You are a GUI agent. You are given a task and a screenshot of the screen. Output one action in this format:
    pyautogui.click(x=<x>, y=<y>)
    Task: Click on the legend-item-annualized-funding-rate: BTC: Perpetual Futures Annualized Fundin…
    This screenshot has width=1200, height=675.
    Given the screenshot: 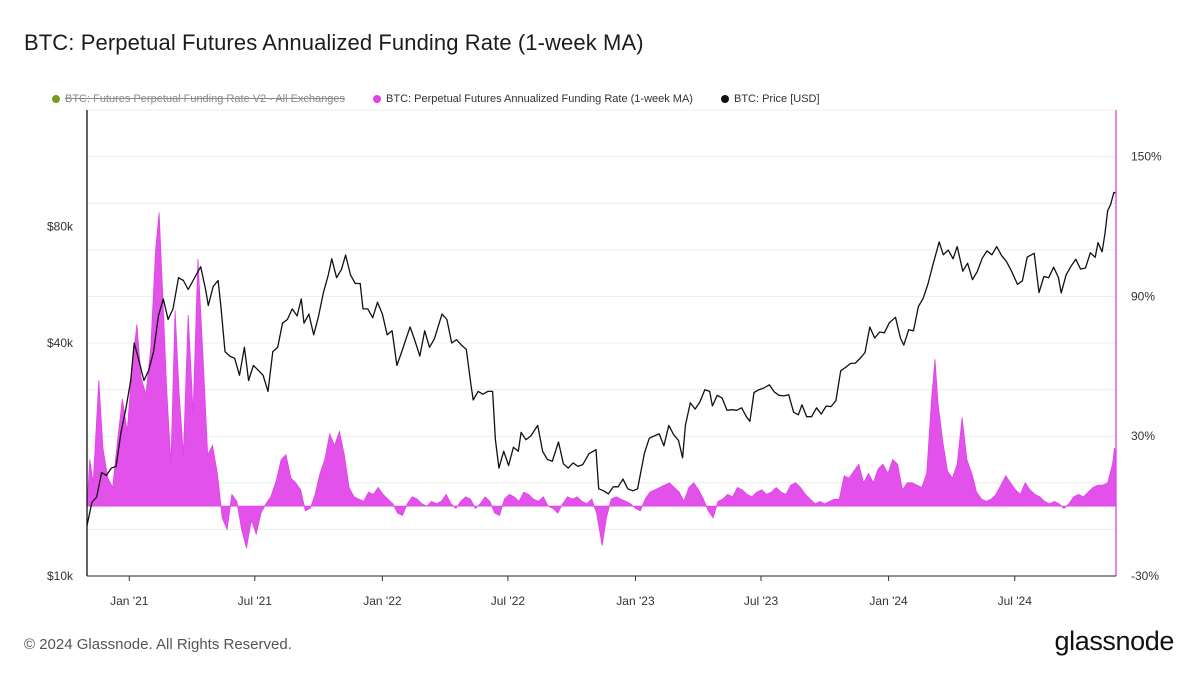 What is the action you would take?
    pyautogui.click(x=533, y=99)
    